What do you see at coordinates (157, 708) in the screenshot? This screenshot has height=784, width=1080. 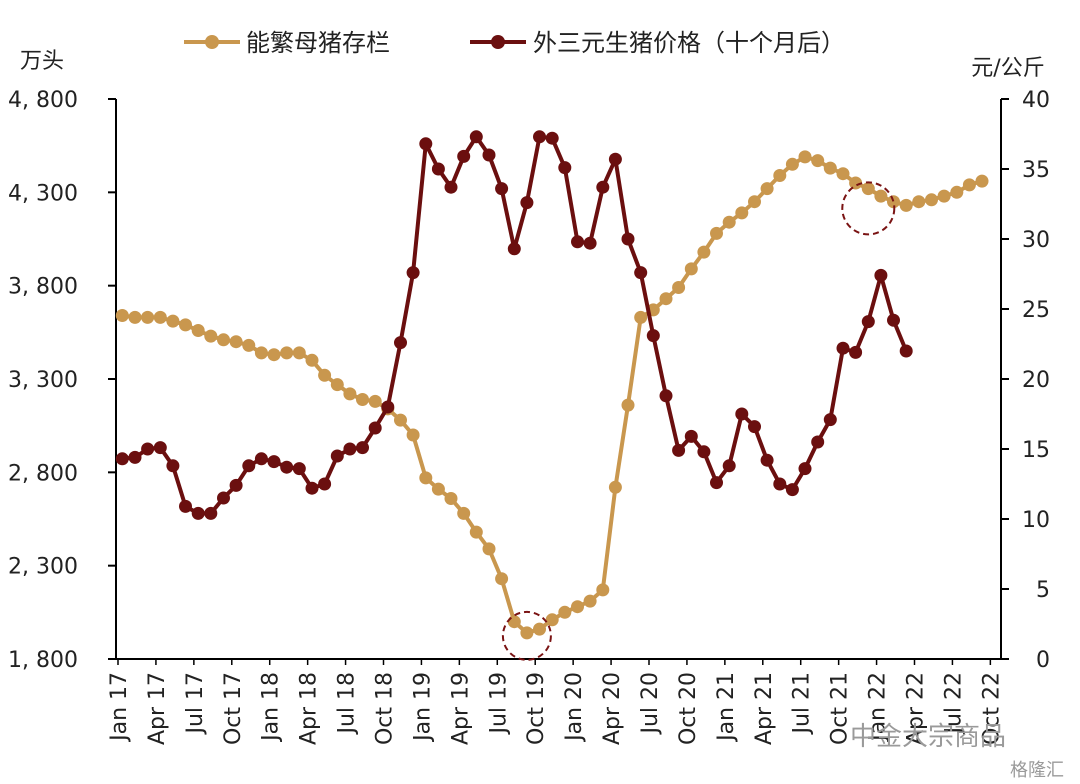 I see `x-tick-label: Apr 17` at bounding box center [157, 708].